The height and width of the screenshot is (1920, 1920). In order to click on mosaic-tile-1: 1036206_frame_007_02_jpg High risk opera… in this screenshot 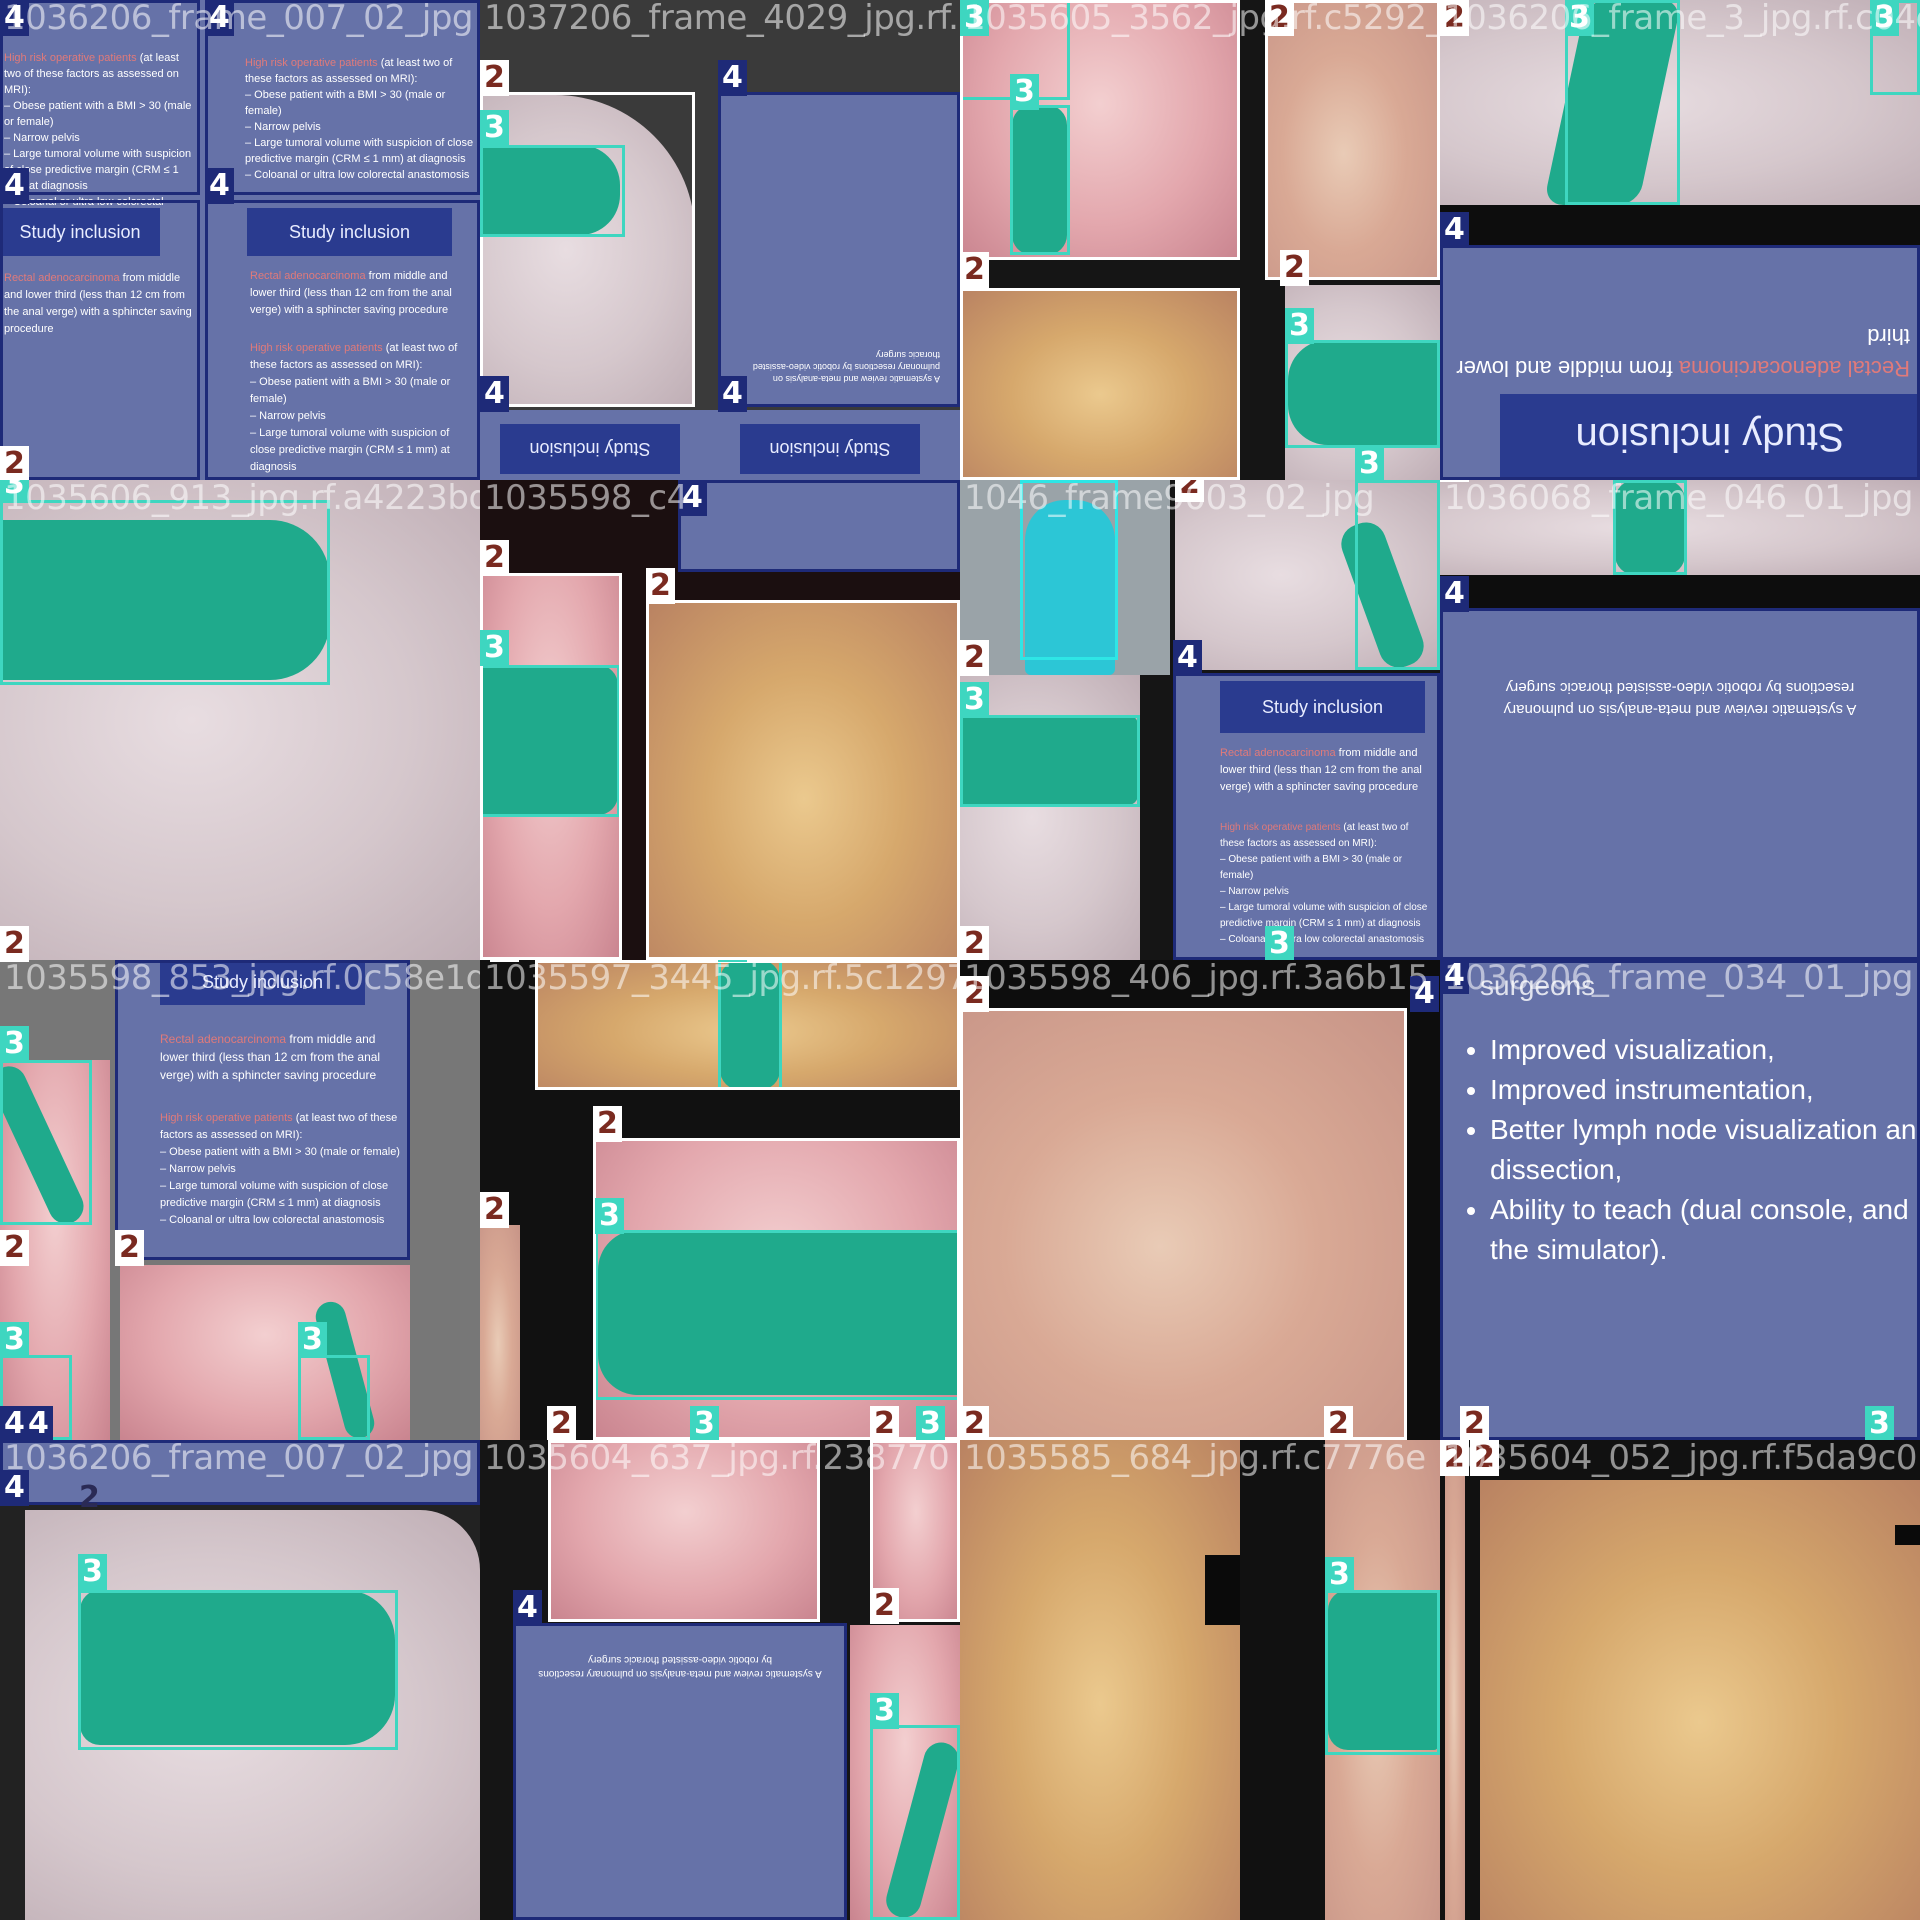, I will do `click(240, 240)`.